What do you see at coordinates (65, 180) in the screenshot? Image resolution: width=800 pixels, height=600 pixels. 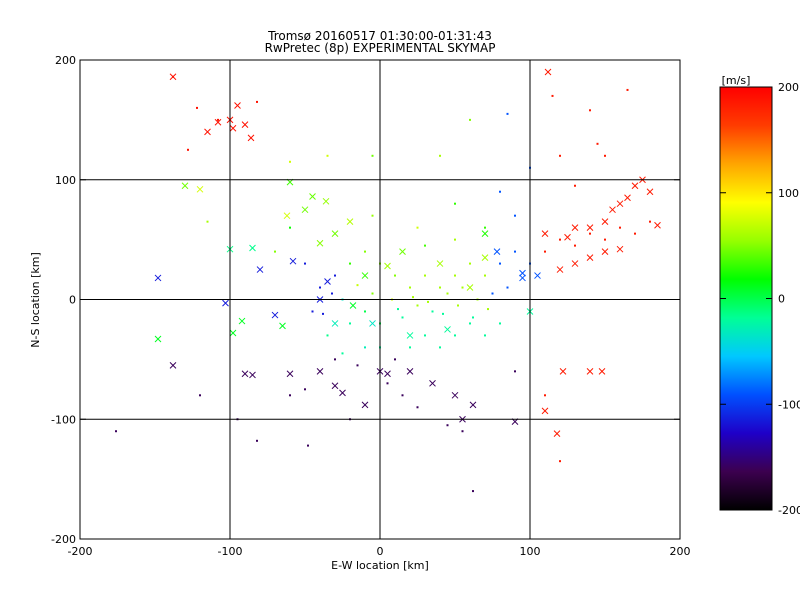 I see `y-tick-label: 100` at bounding box center [65, 180].